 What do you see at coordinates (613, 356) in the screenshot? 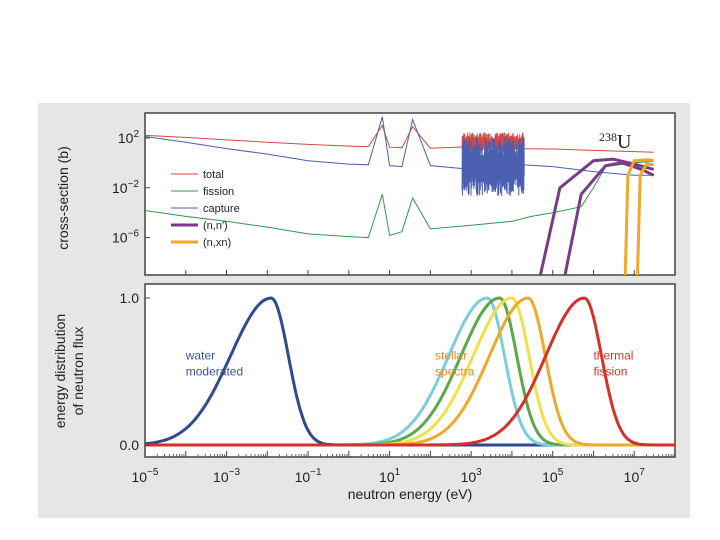
I see `annotation-thermal-fission-line1: thermal` at bounding box center [613, 356].